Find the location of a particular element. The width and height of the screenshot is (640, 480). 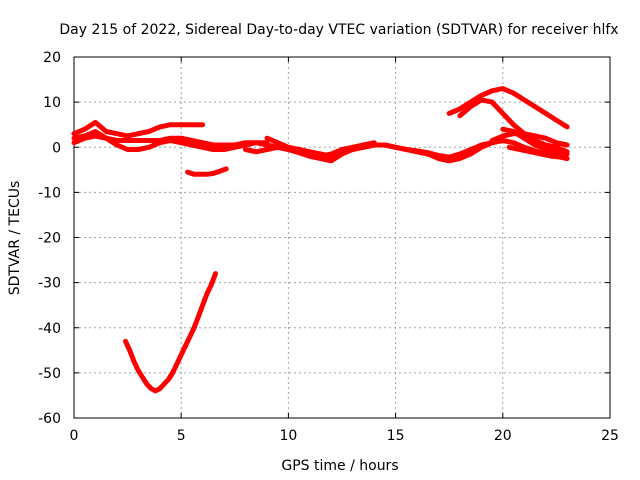

y-tick-label: -10 is located at coordinates (49, 193).